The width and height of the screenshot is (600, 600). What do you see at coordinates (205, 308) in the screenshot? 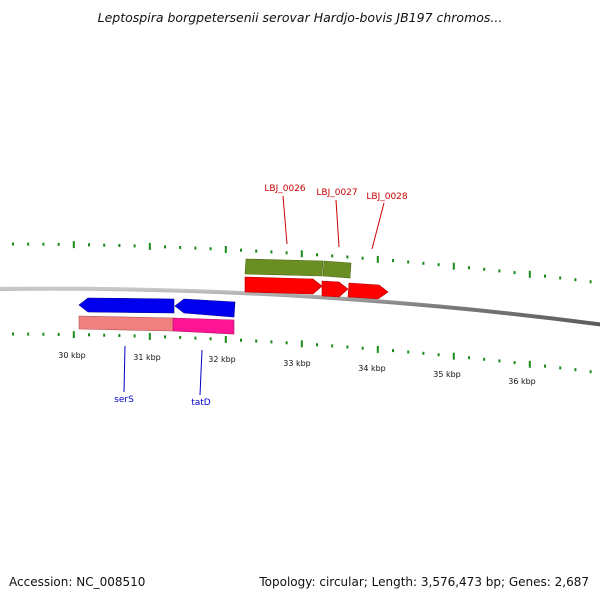
I see `cds-arrow-tatd` at bounding box center [205, 308].